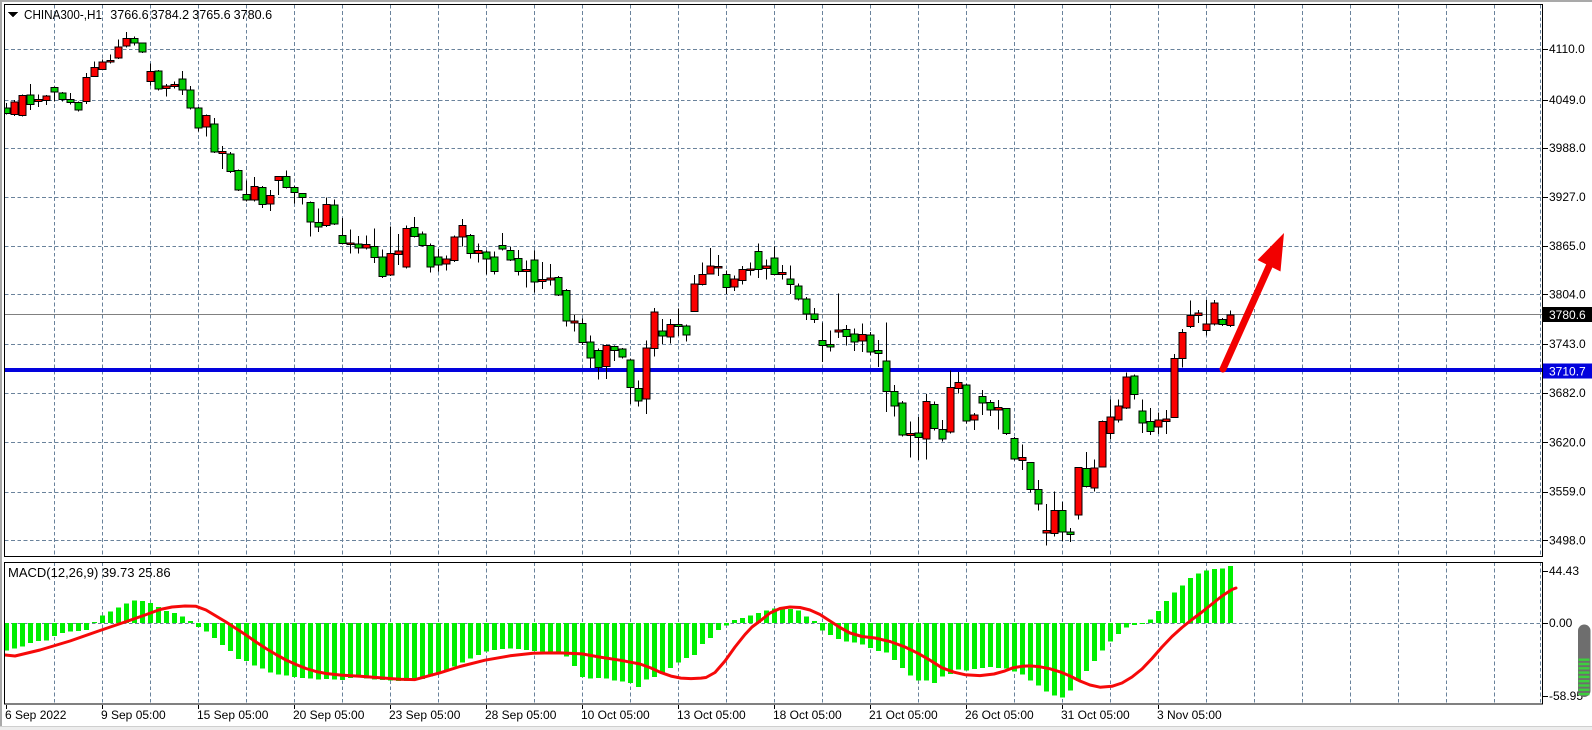  What do you see at coordinates (425, 715) in the screenshot?
I see `svg-text: 23 Sep 05:00` at bounding box center [425, 715].